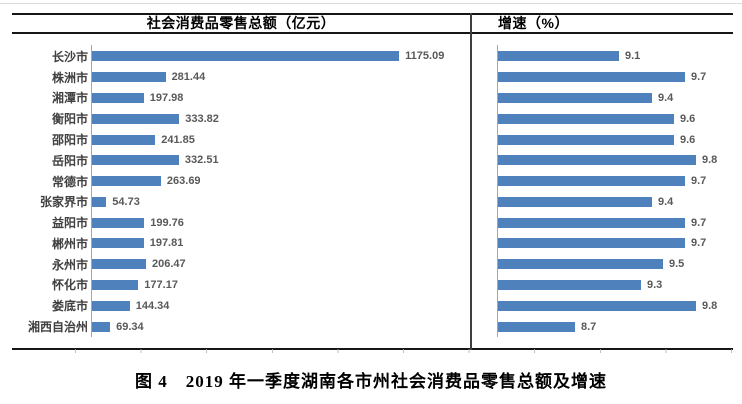 The image size is (742, 404). What do you see at coordinates (619, 326) in the screenshot?
I see `bar-row: 8.7` at bounding box center [619, 326].